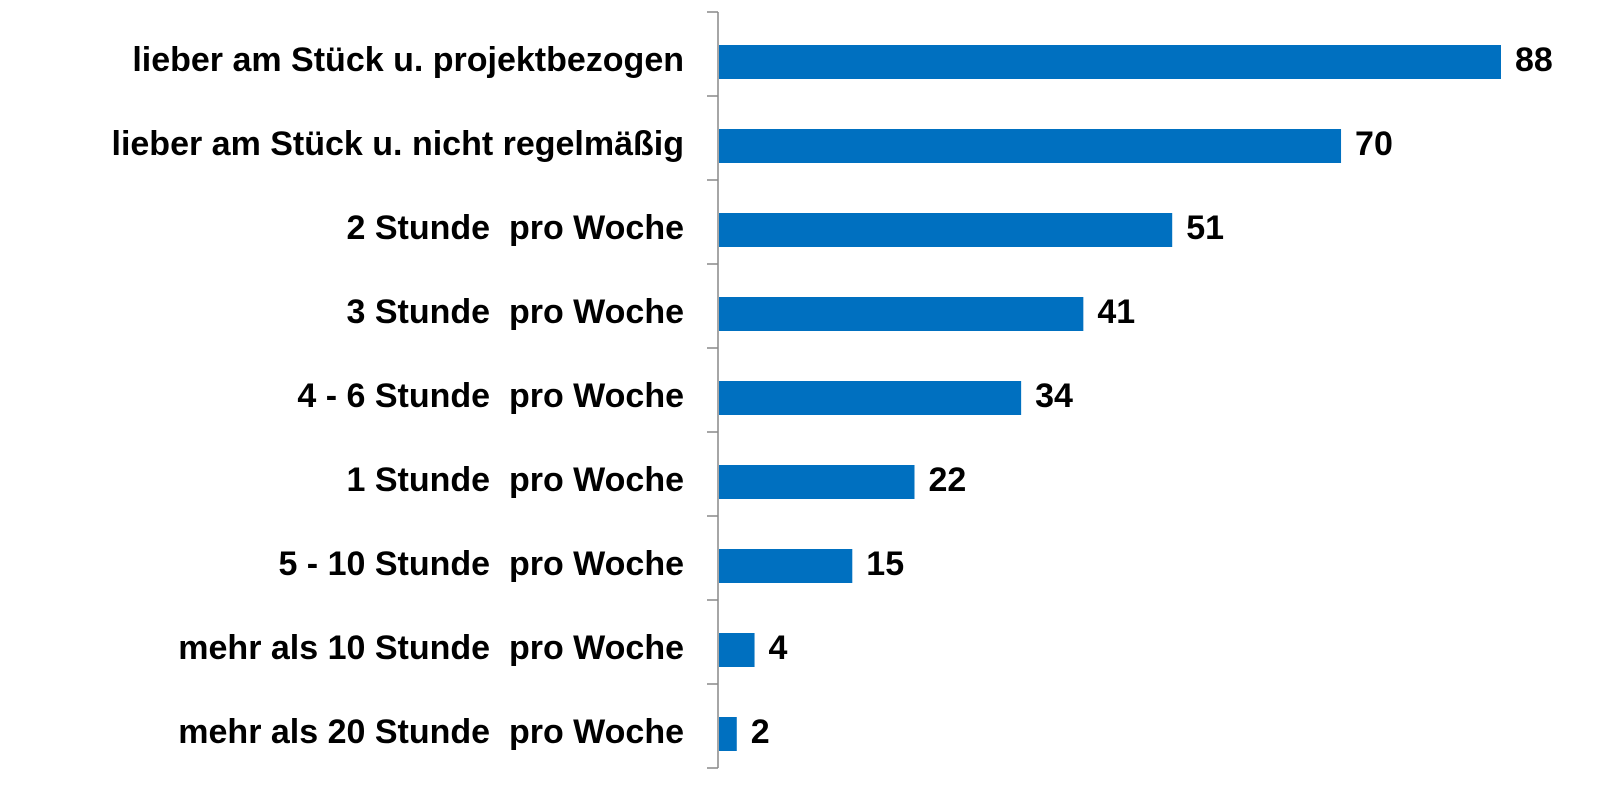 The image size is (1618, 790). I want to click on value-label: 41, so click(1116, 312).